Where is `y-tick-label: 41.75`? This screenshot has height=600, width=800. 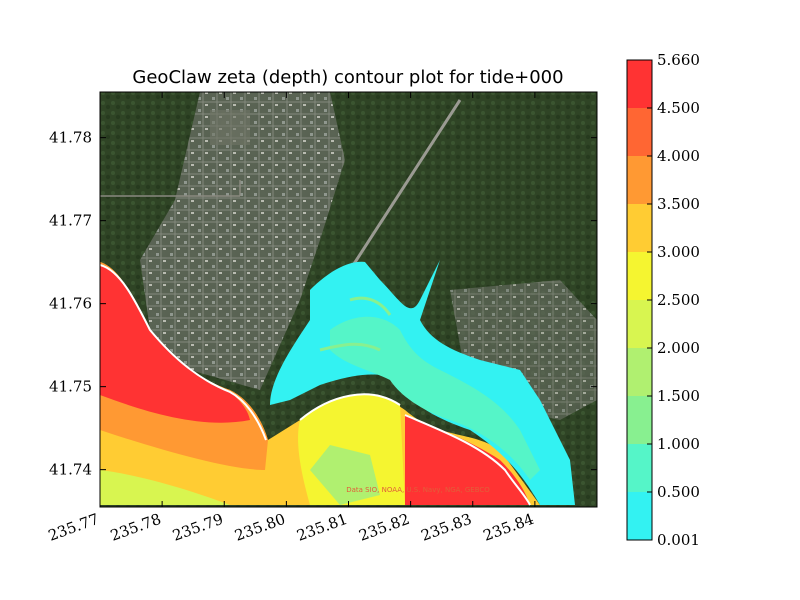
y-tick-label: 41.75 is located at coordinates (70, 387).